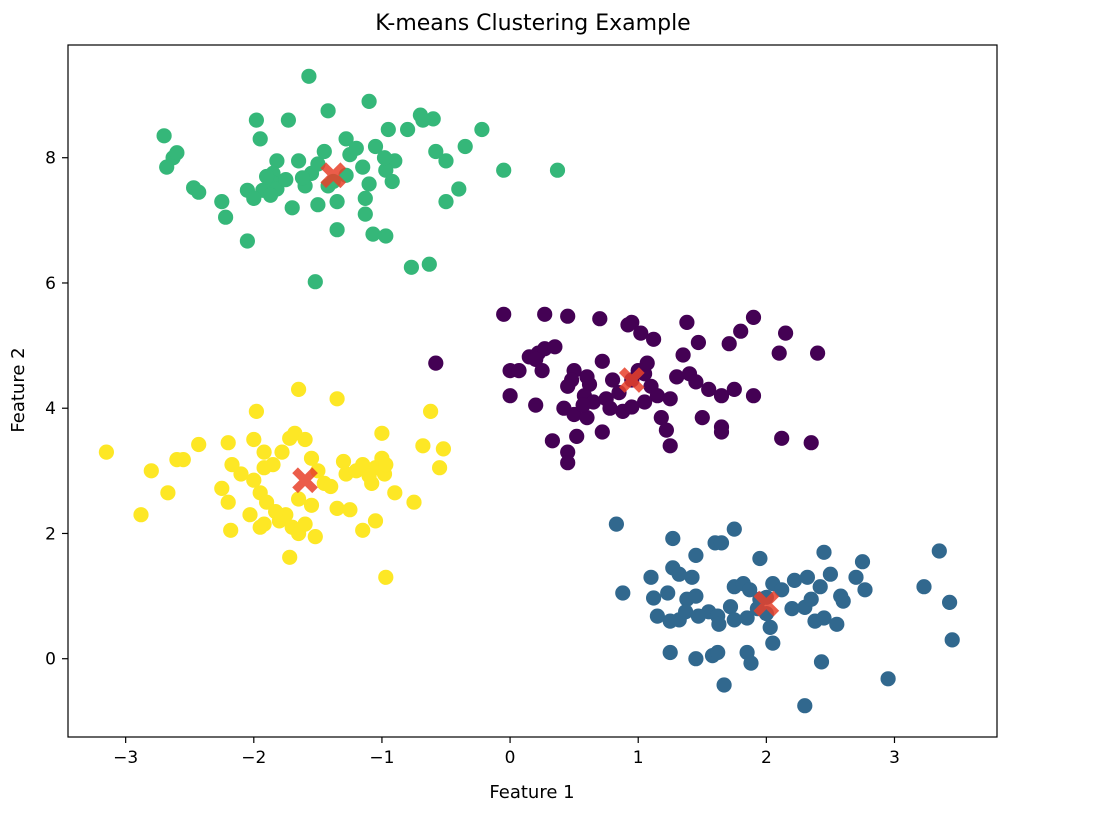 This screenshot has height=840, width=1106. I want to click on y-tick-label-1: 2, so click(50, 534).